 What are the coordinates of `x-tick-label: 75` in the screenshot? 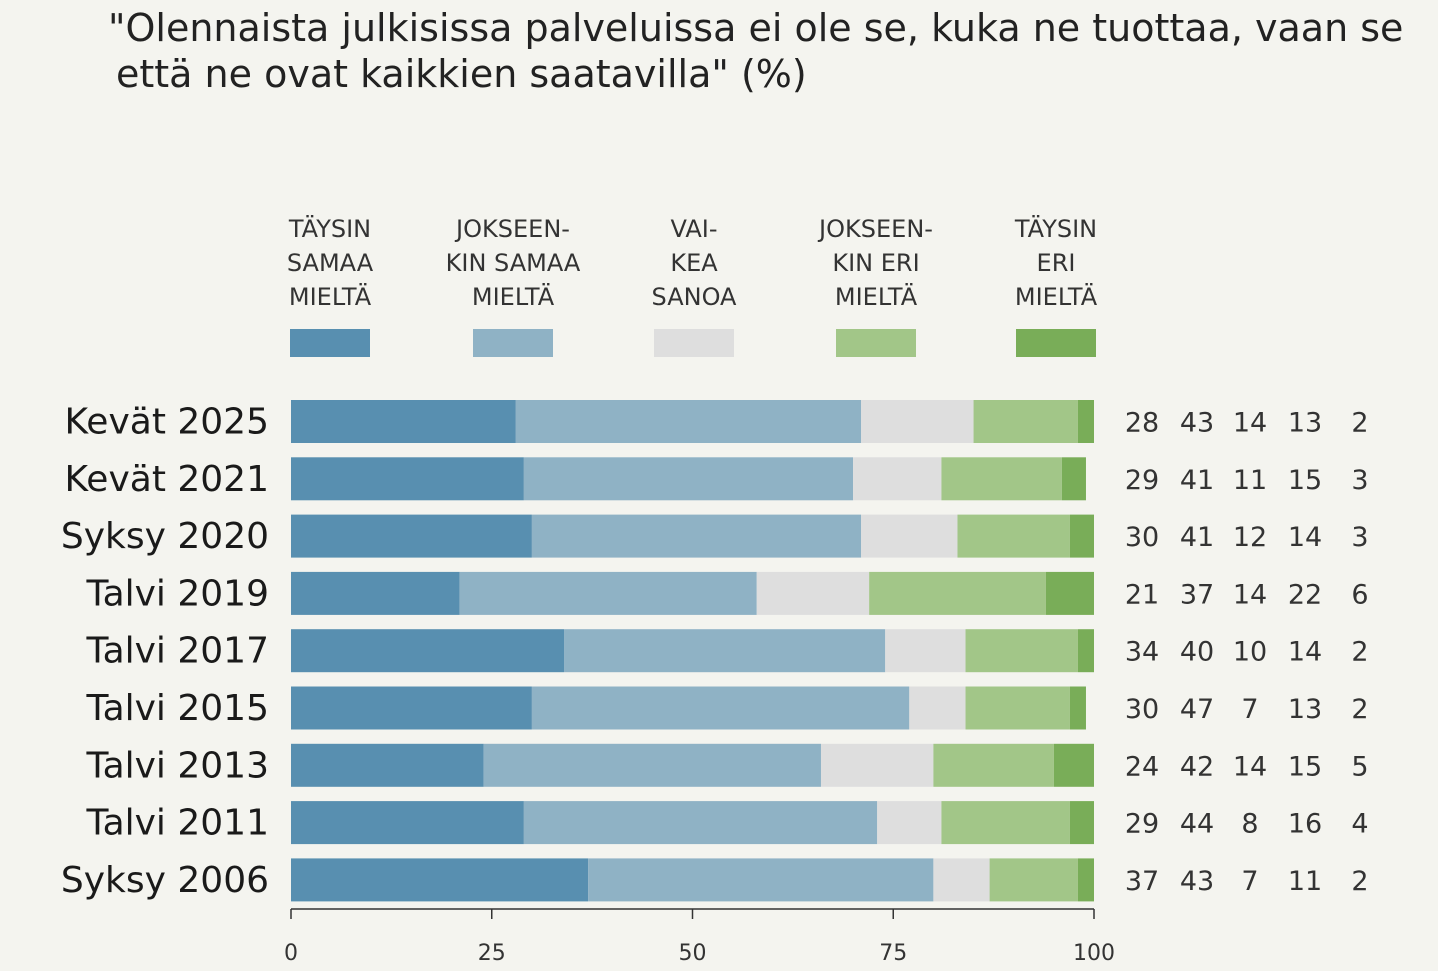 It's located at (893, 953).